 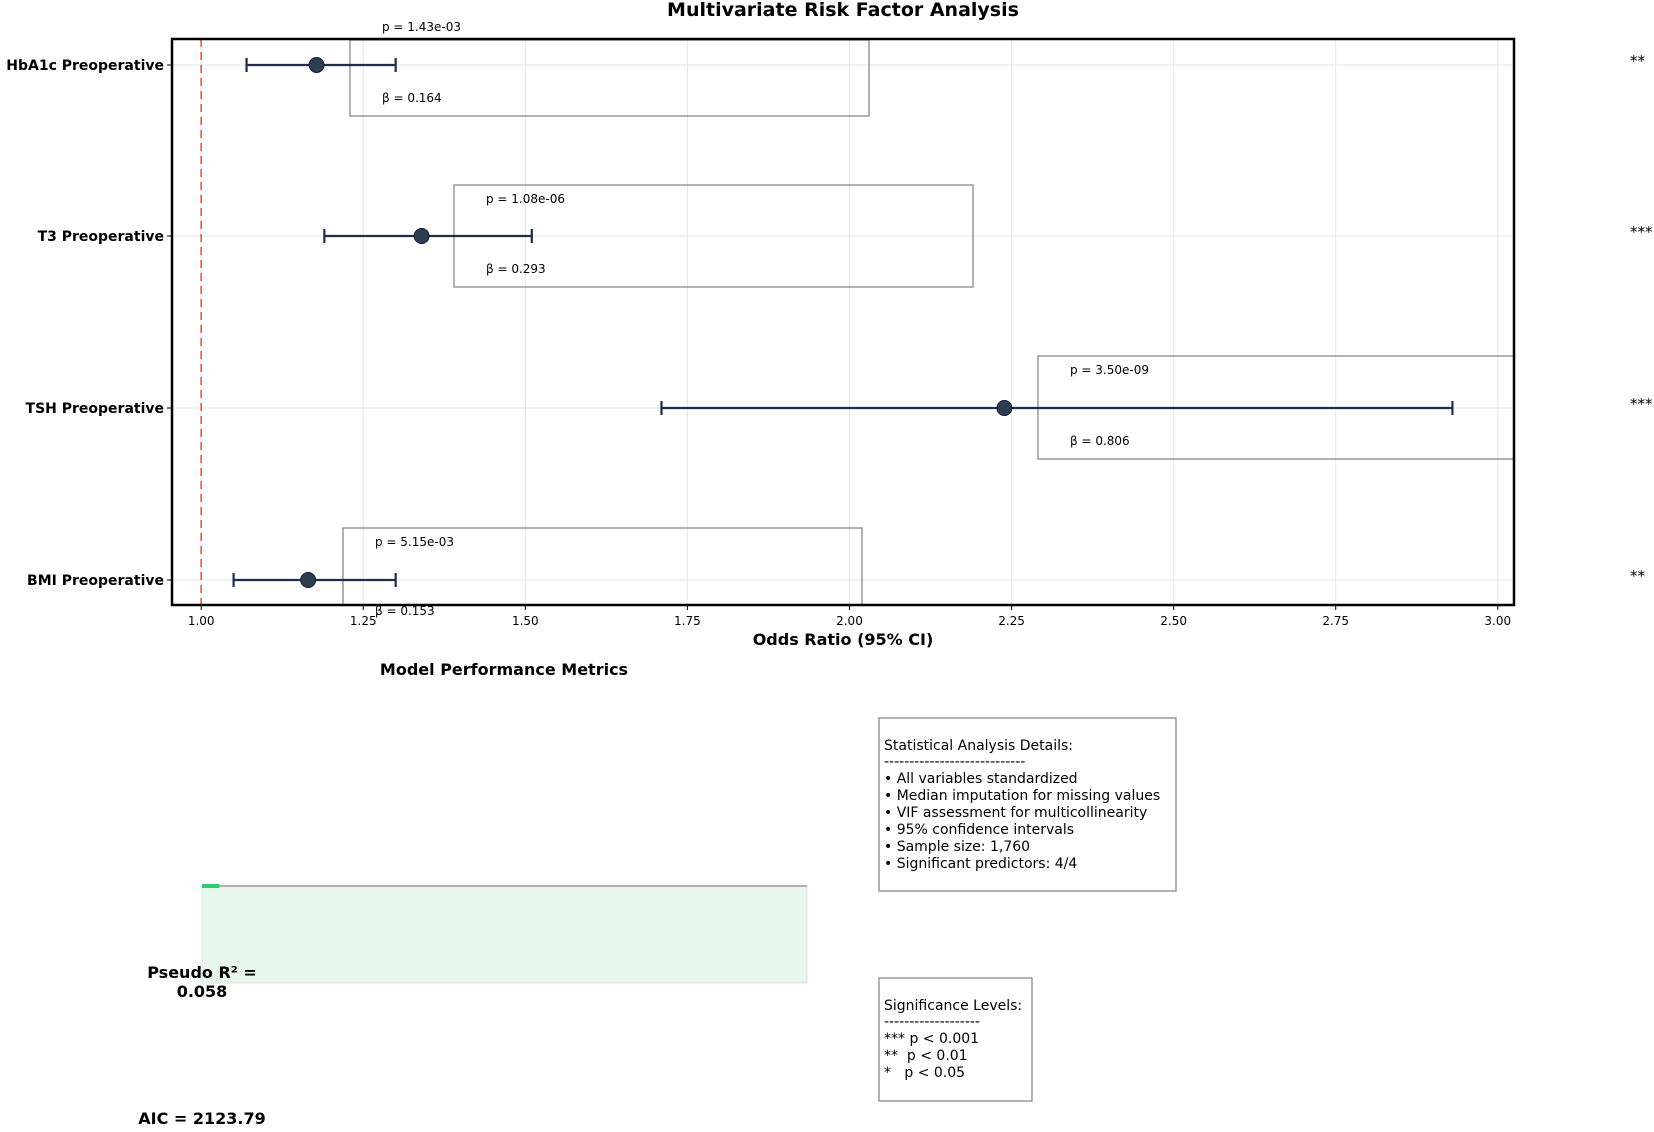 What do you see at coordinates (1022, 796) in the screenshot?
I see `stats-box-line: • Median imputation for missing values` at bounding box center [1022, 796].